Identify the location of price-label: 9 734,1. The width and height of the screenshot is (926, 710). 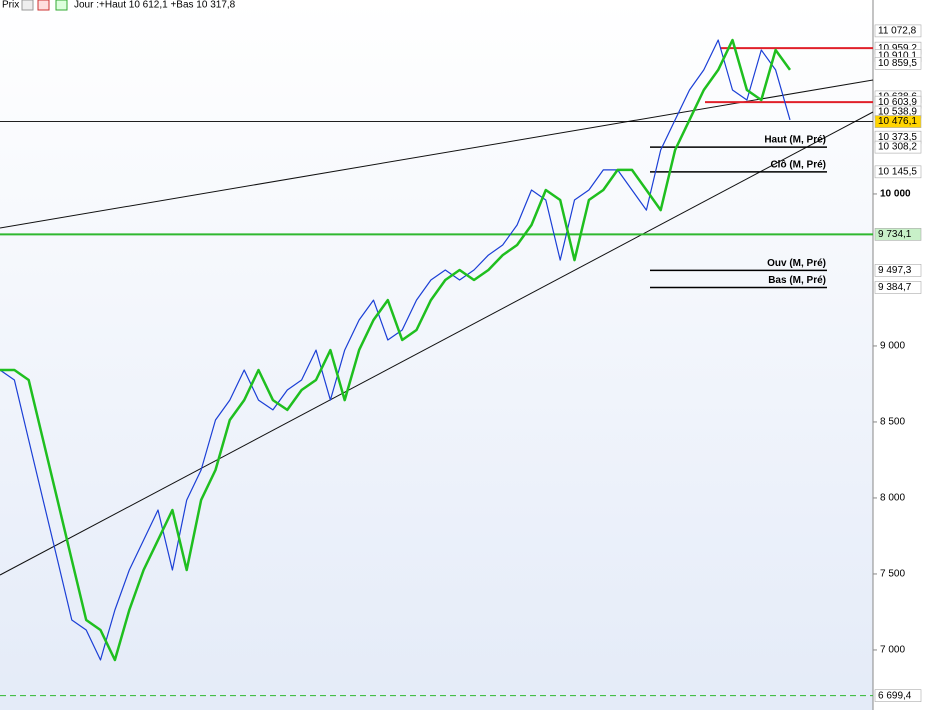
(895, 234).